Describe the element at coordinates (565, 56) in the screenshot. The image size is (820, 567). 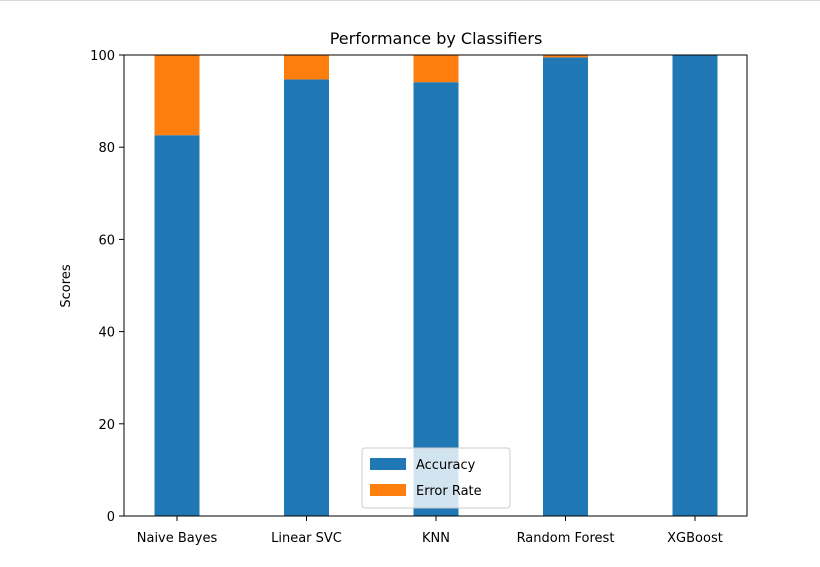
I see `bar-error-rate-random-forest` at that location.